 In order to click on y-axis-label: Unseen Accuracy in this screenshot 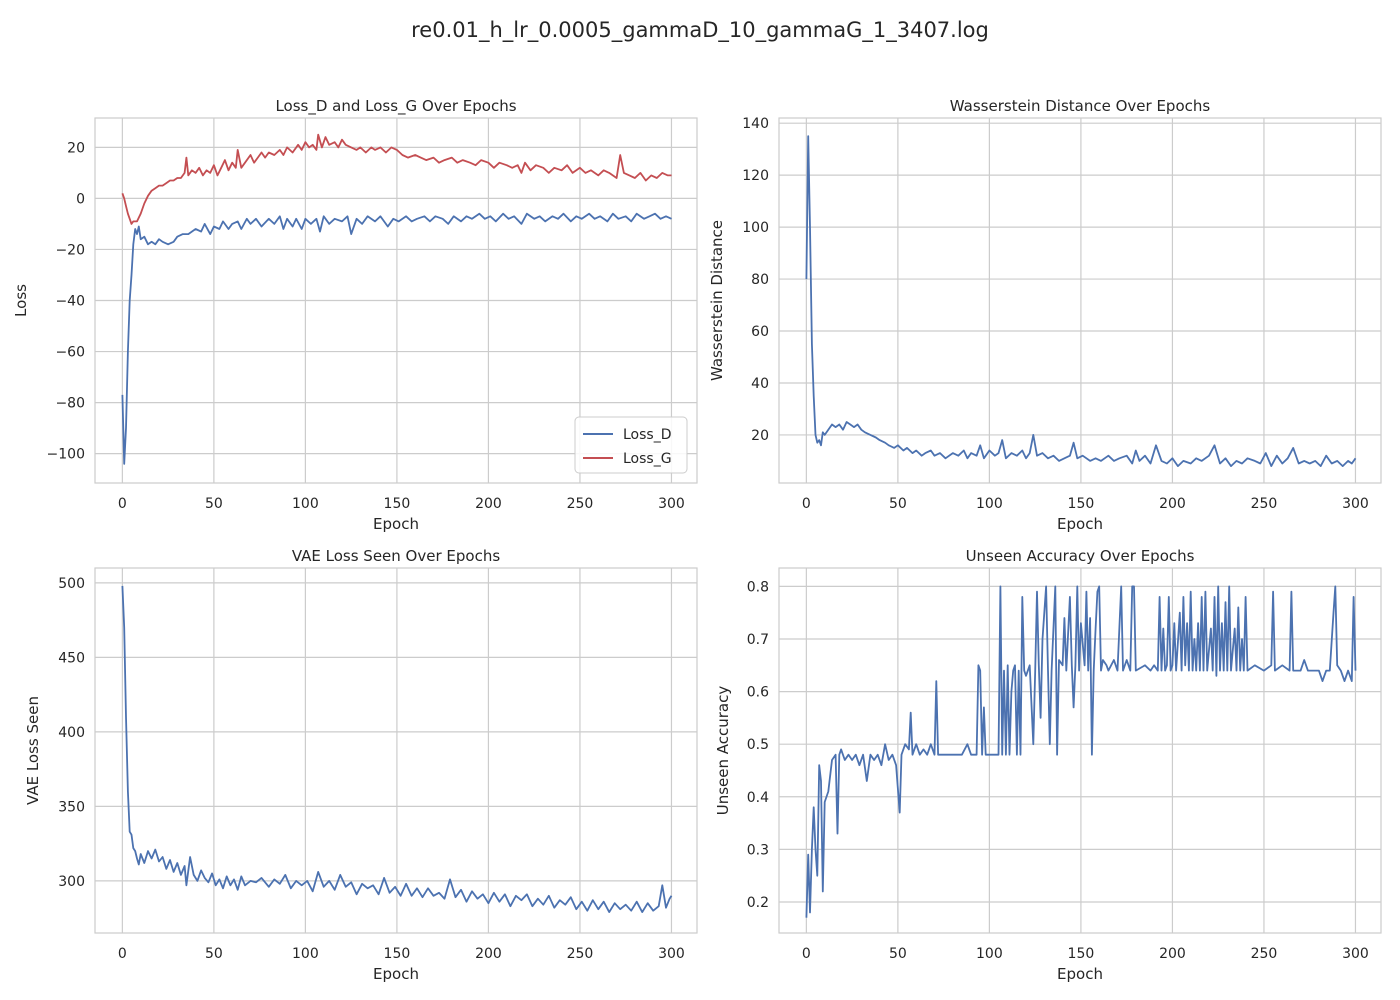, I will do `click(723, 751)`.